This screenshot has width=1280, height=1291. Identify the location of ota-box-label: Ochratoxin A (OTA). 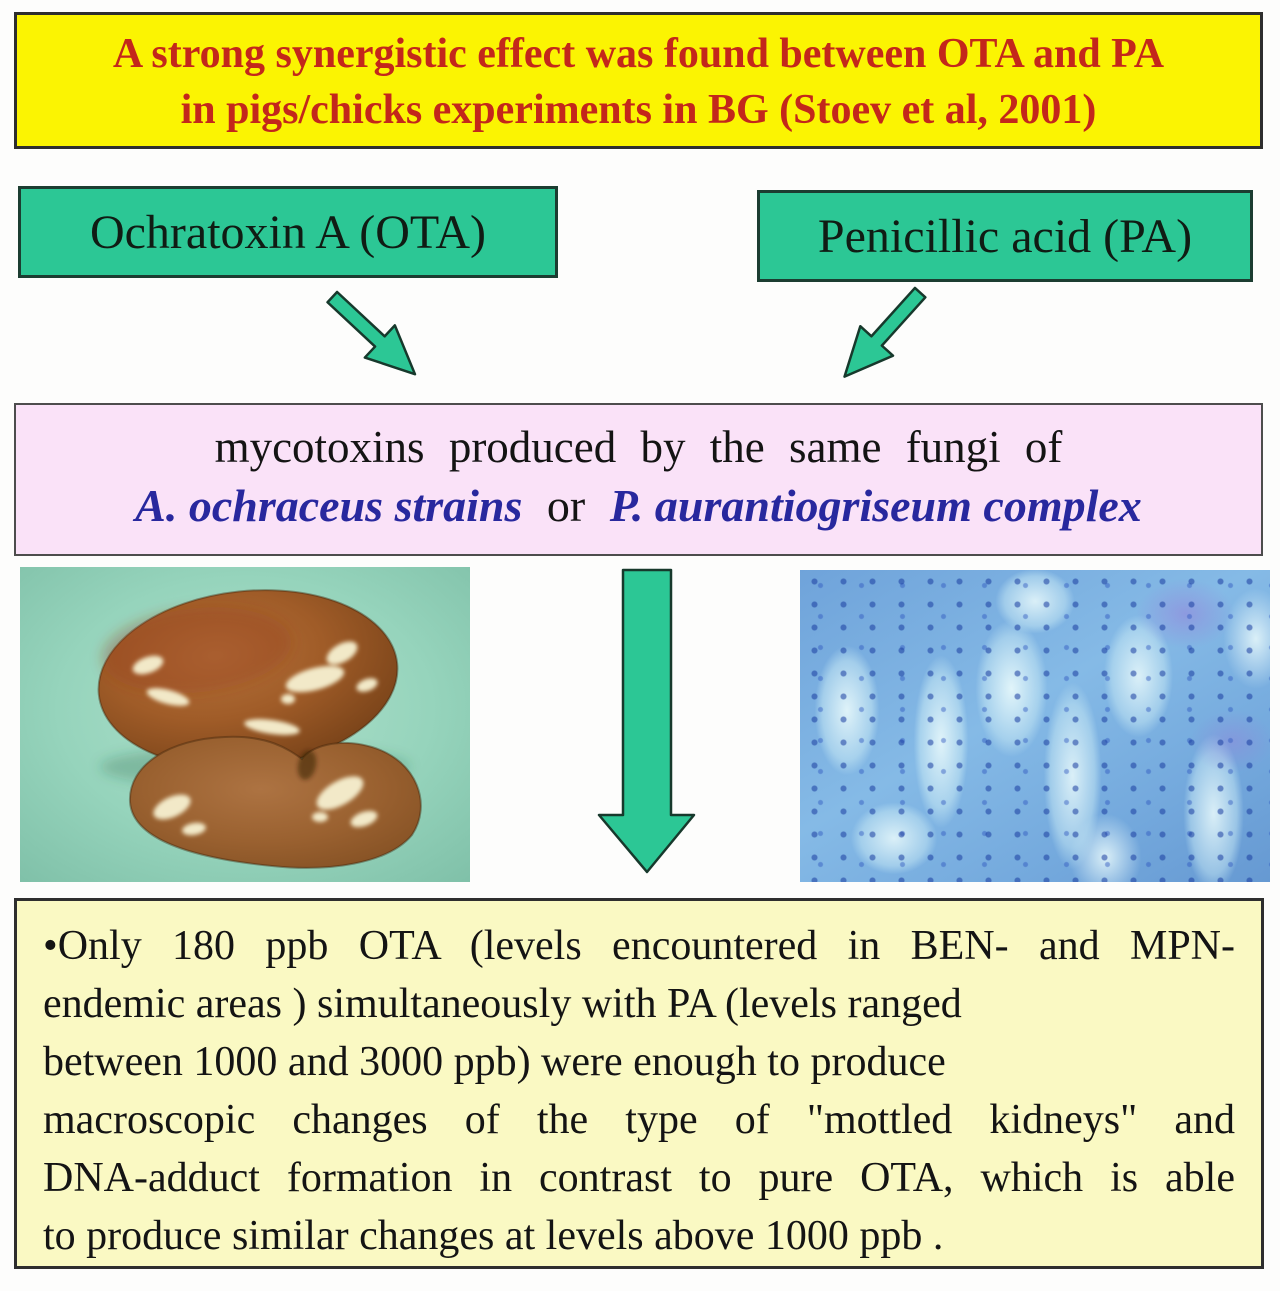
(288, 232).